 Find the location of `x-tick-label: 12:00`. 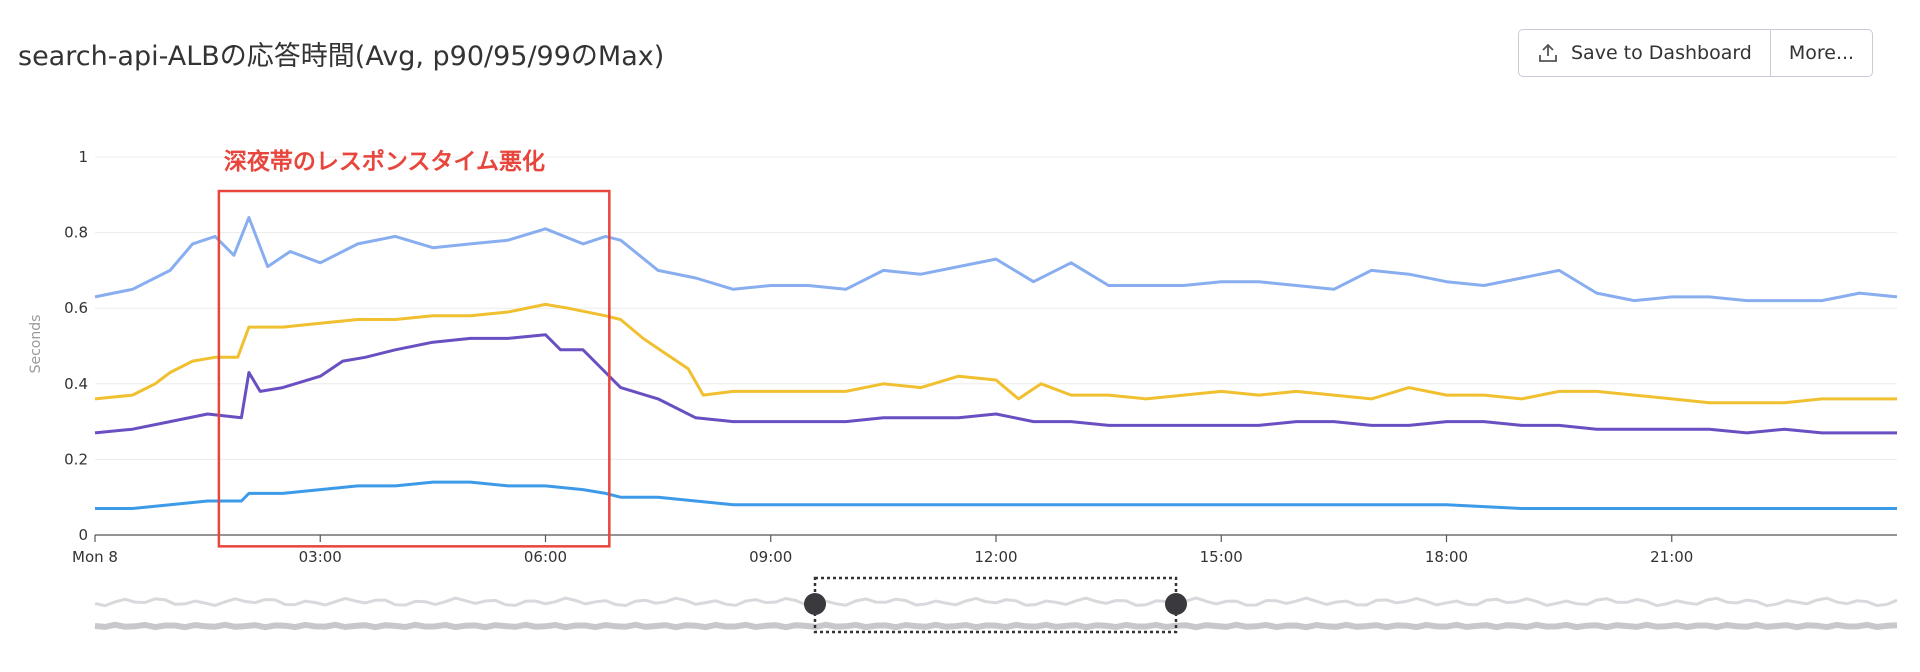

x-tick-label: 12:00 is located at coordinates (995, 557).